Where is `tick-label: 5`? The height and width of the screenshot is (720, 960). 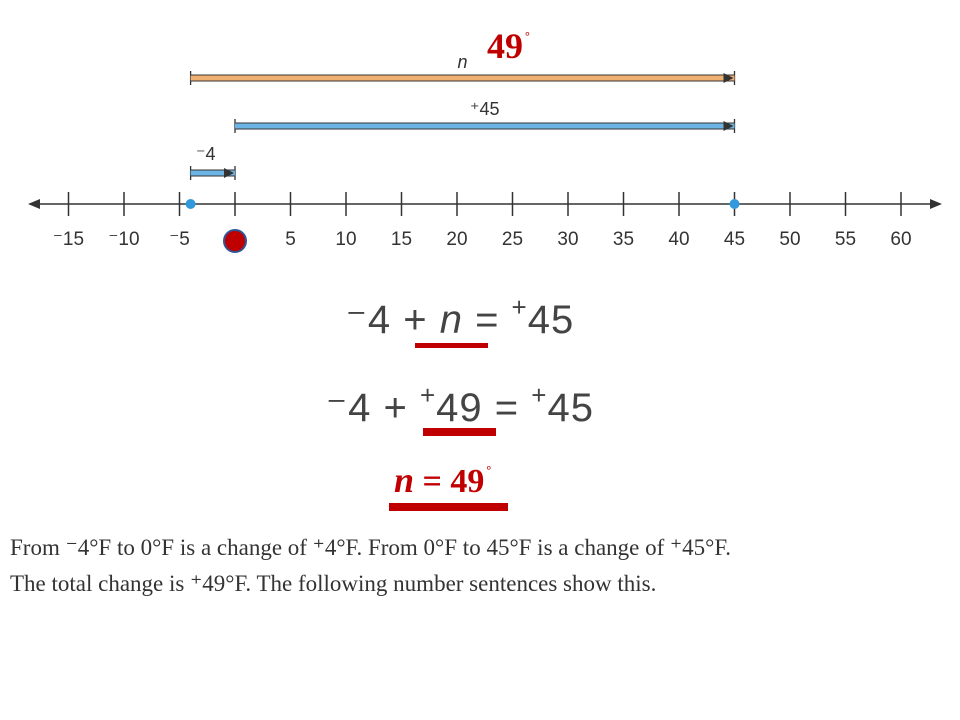 tick-label: 5 is located at coordinates (290, 239).